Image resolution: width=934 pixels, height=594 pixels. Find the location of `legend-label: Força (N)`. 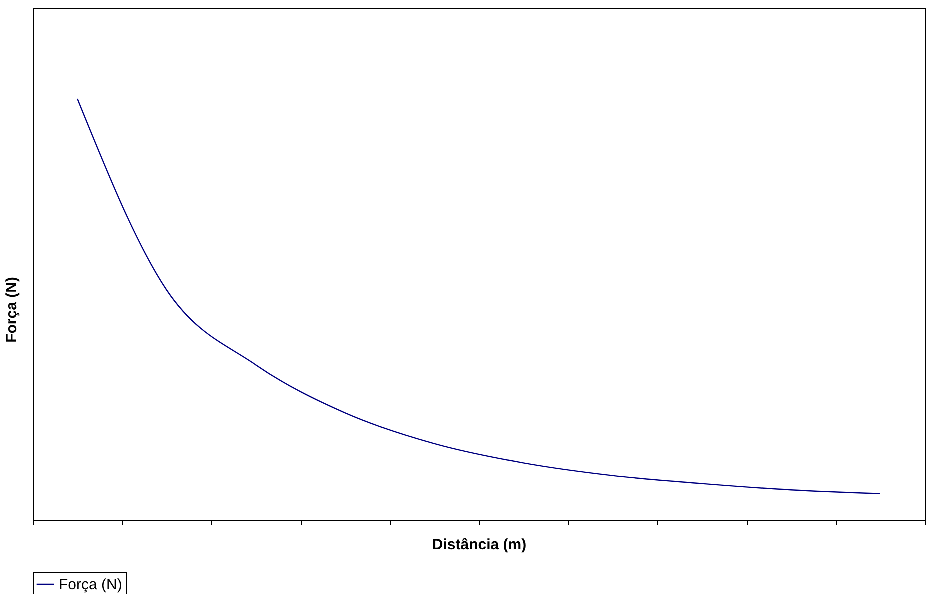

legend-label: Força (N) is located at coordinates (90, 585).